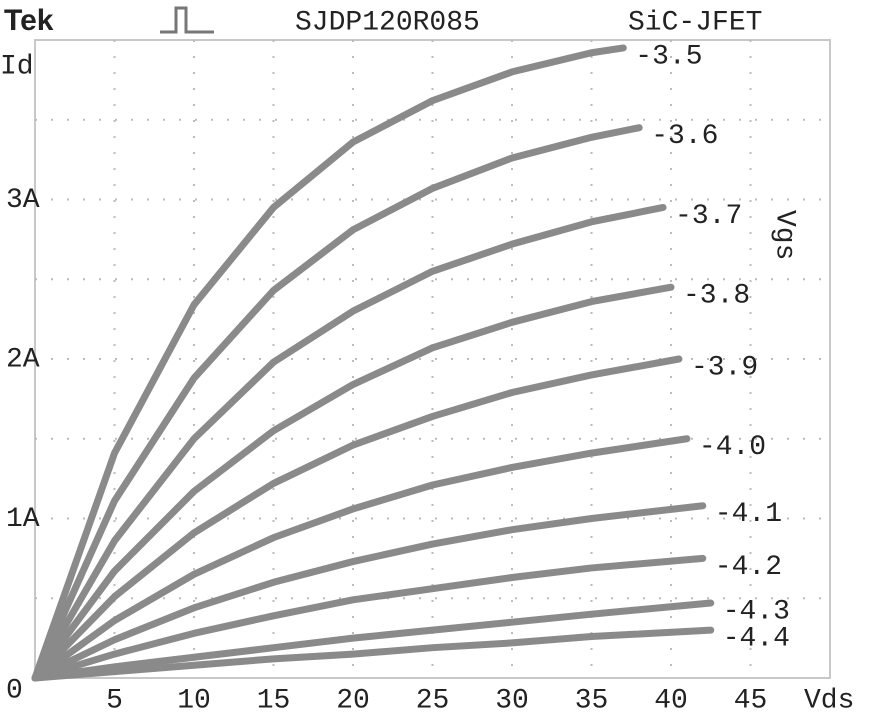 This screenshot has width=871, height=728. What do you see at coordinates (668, 56) in the screenshot?
I see `curve-label: -3.5` at bounding box center [668, 56].